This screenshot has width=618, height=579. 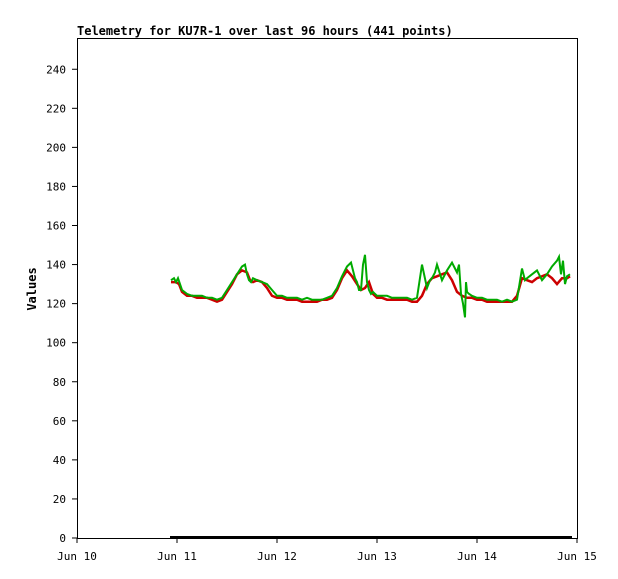 I want to click on y-tick-label: 220, so click(x=56, y=108).